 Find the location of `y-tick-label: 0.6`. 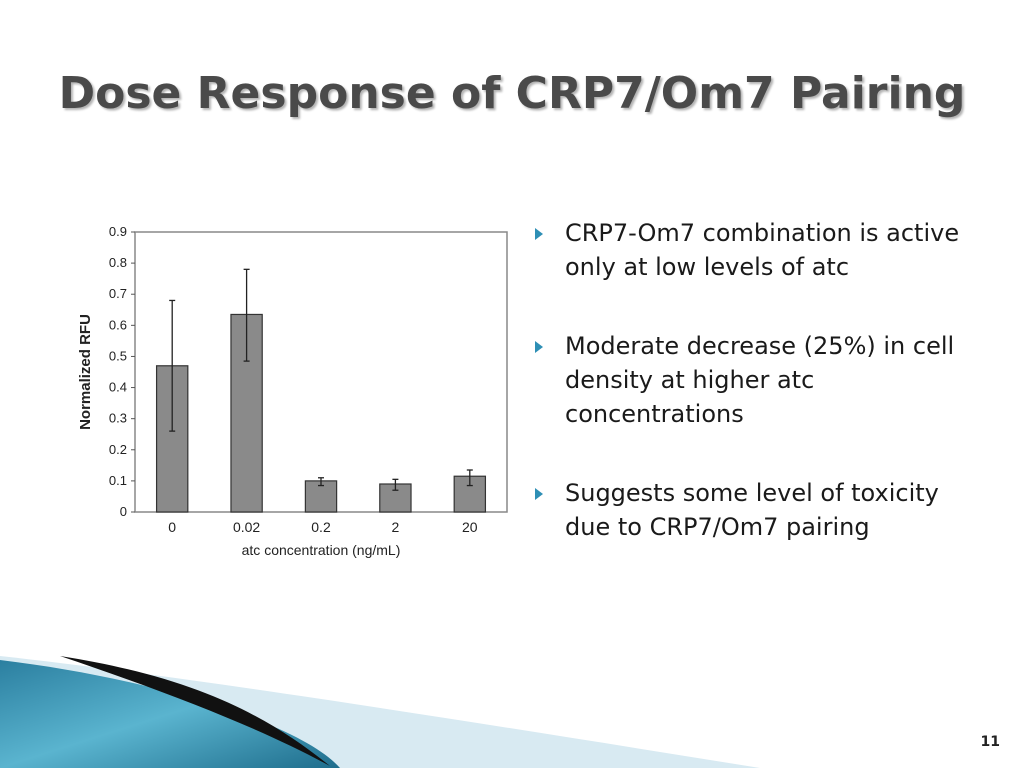

y-tick-label: 0.6 is located at coordinates (118, 324).